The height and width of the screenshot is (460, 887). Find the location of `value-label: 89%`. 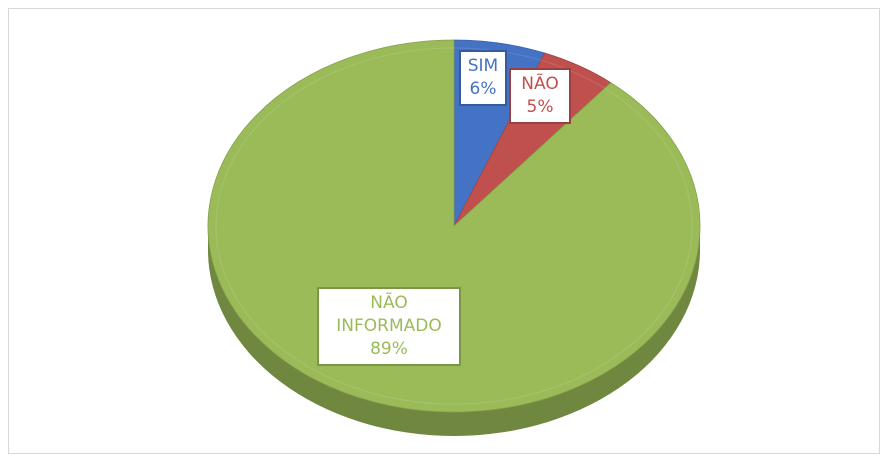

value-label: 89% is located at coordinates (389, 349).